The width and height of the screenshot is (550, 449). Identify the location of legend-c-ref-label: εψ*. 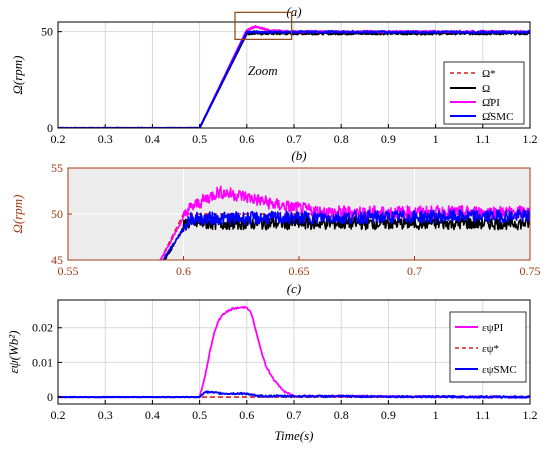
(490, 349).